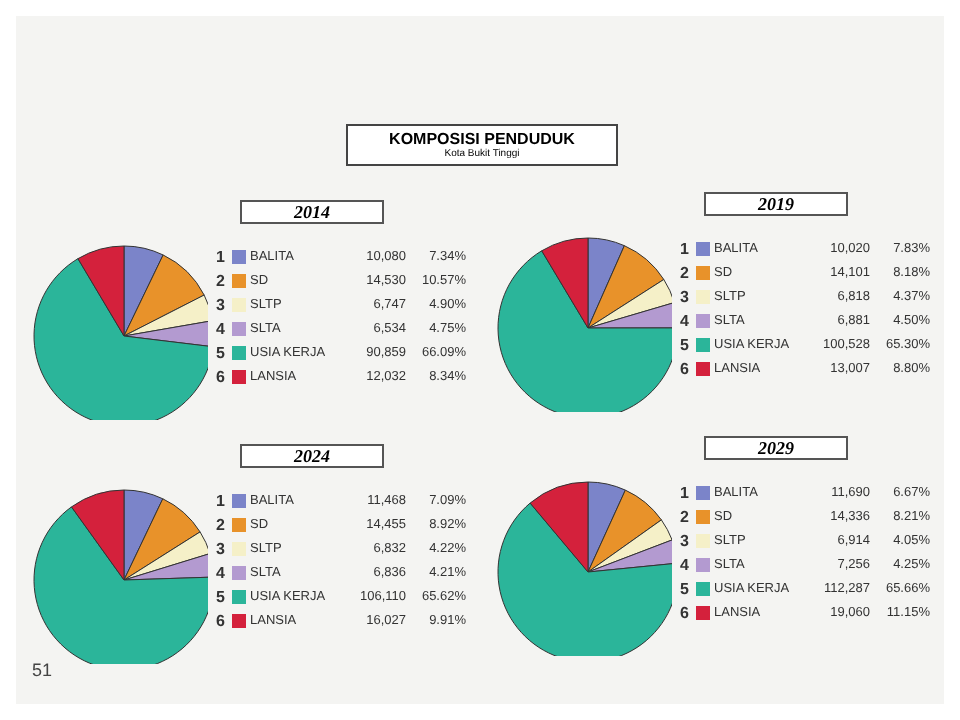 The image size is (960, 720). What do you see at coordinates (42, 670) in the screenshot?
I see `text: 51` at bounding box center [42, 670].